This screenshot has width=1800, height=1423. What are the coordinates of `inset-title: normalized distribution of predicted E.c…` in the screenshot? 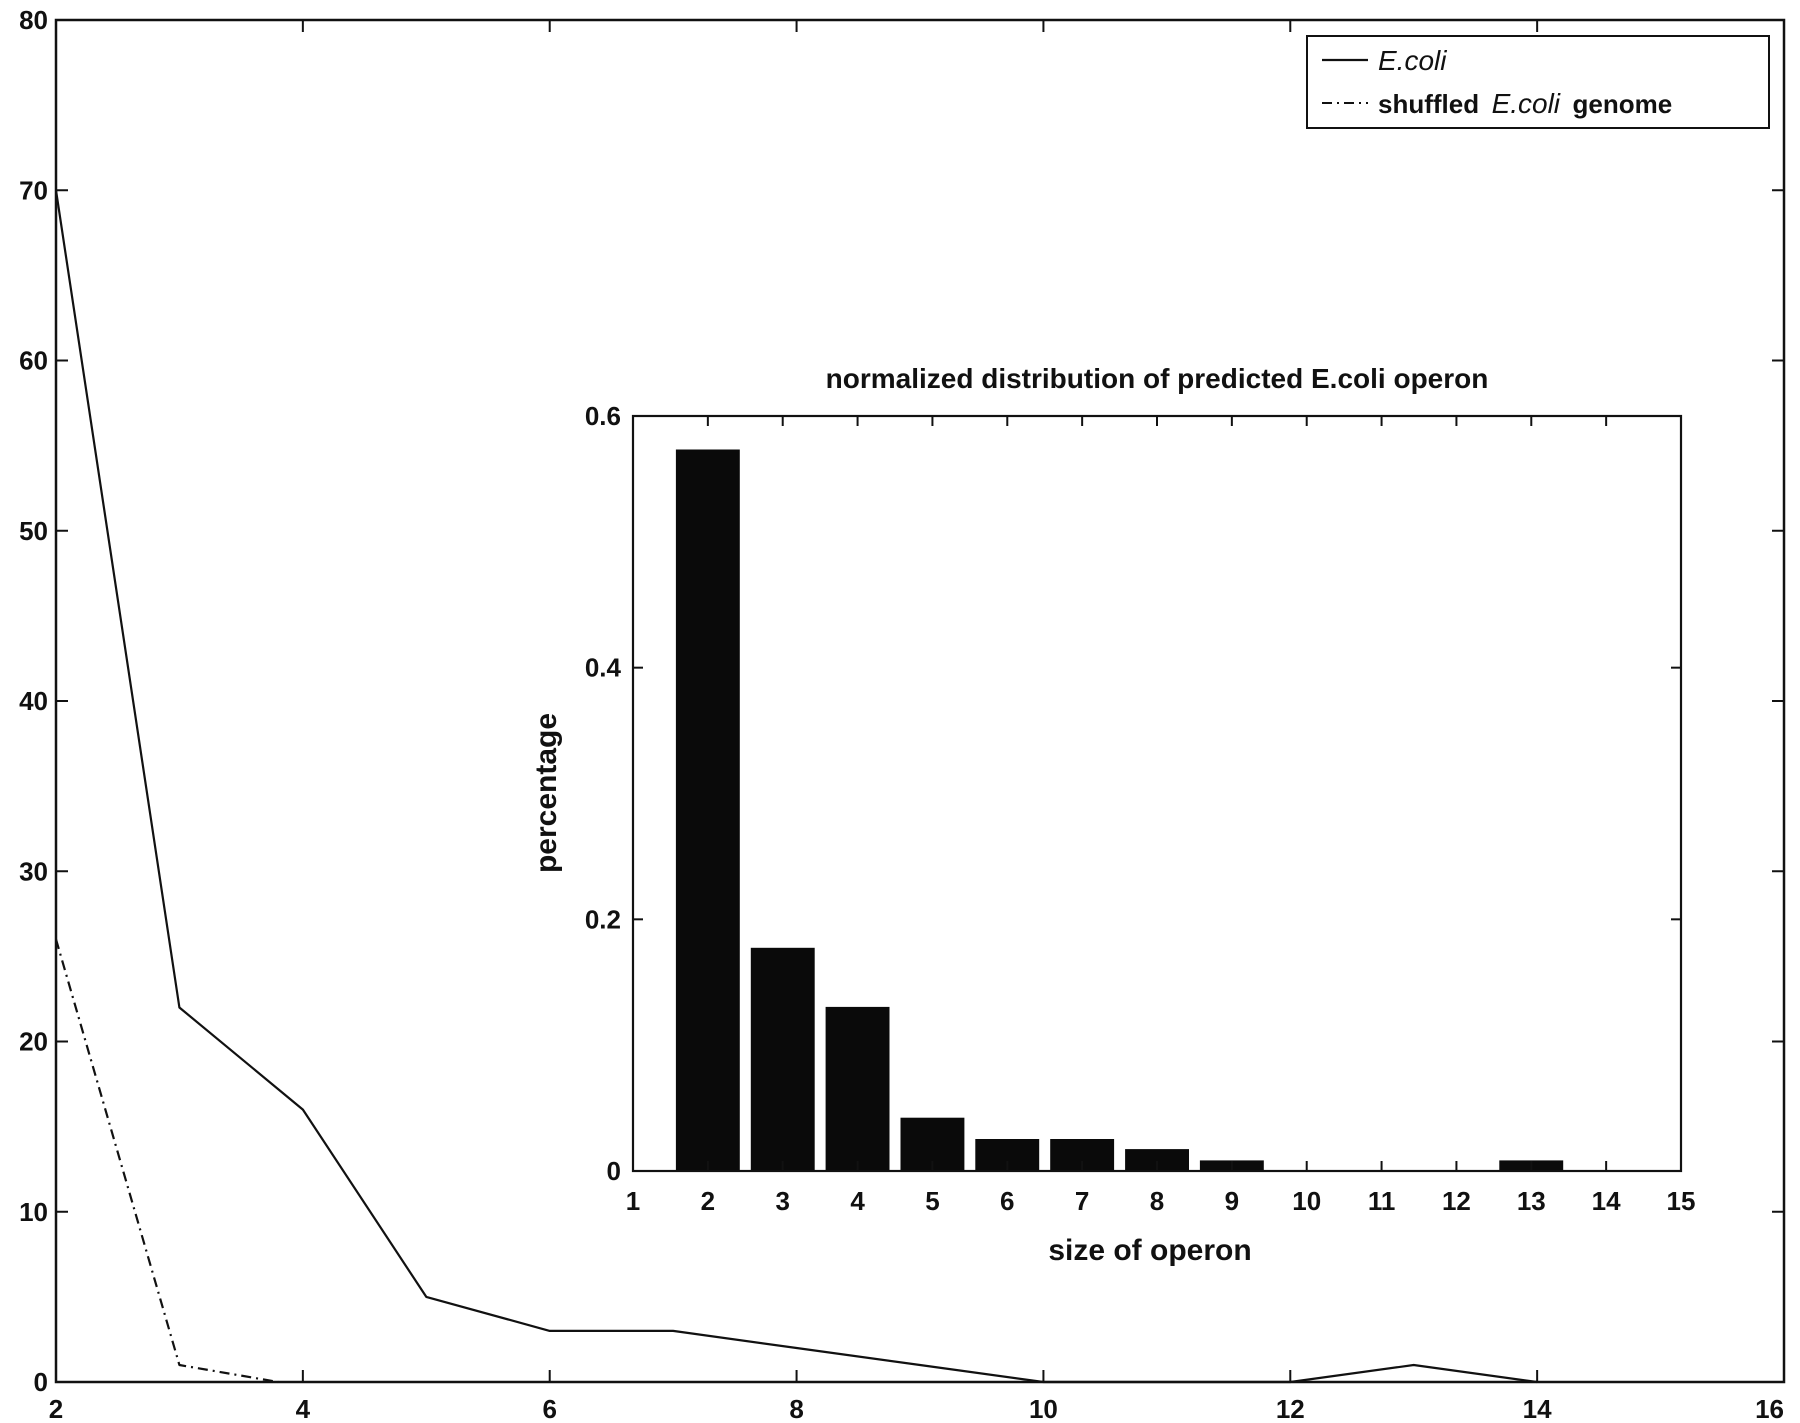 It's located at (1157, 378).